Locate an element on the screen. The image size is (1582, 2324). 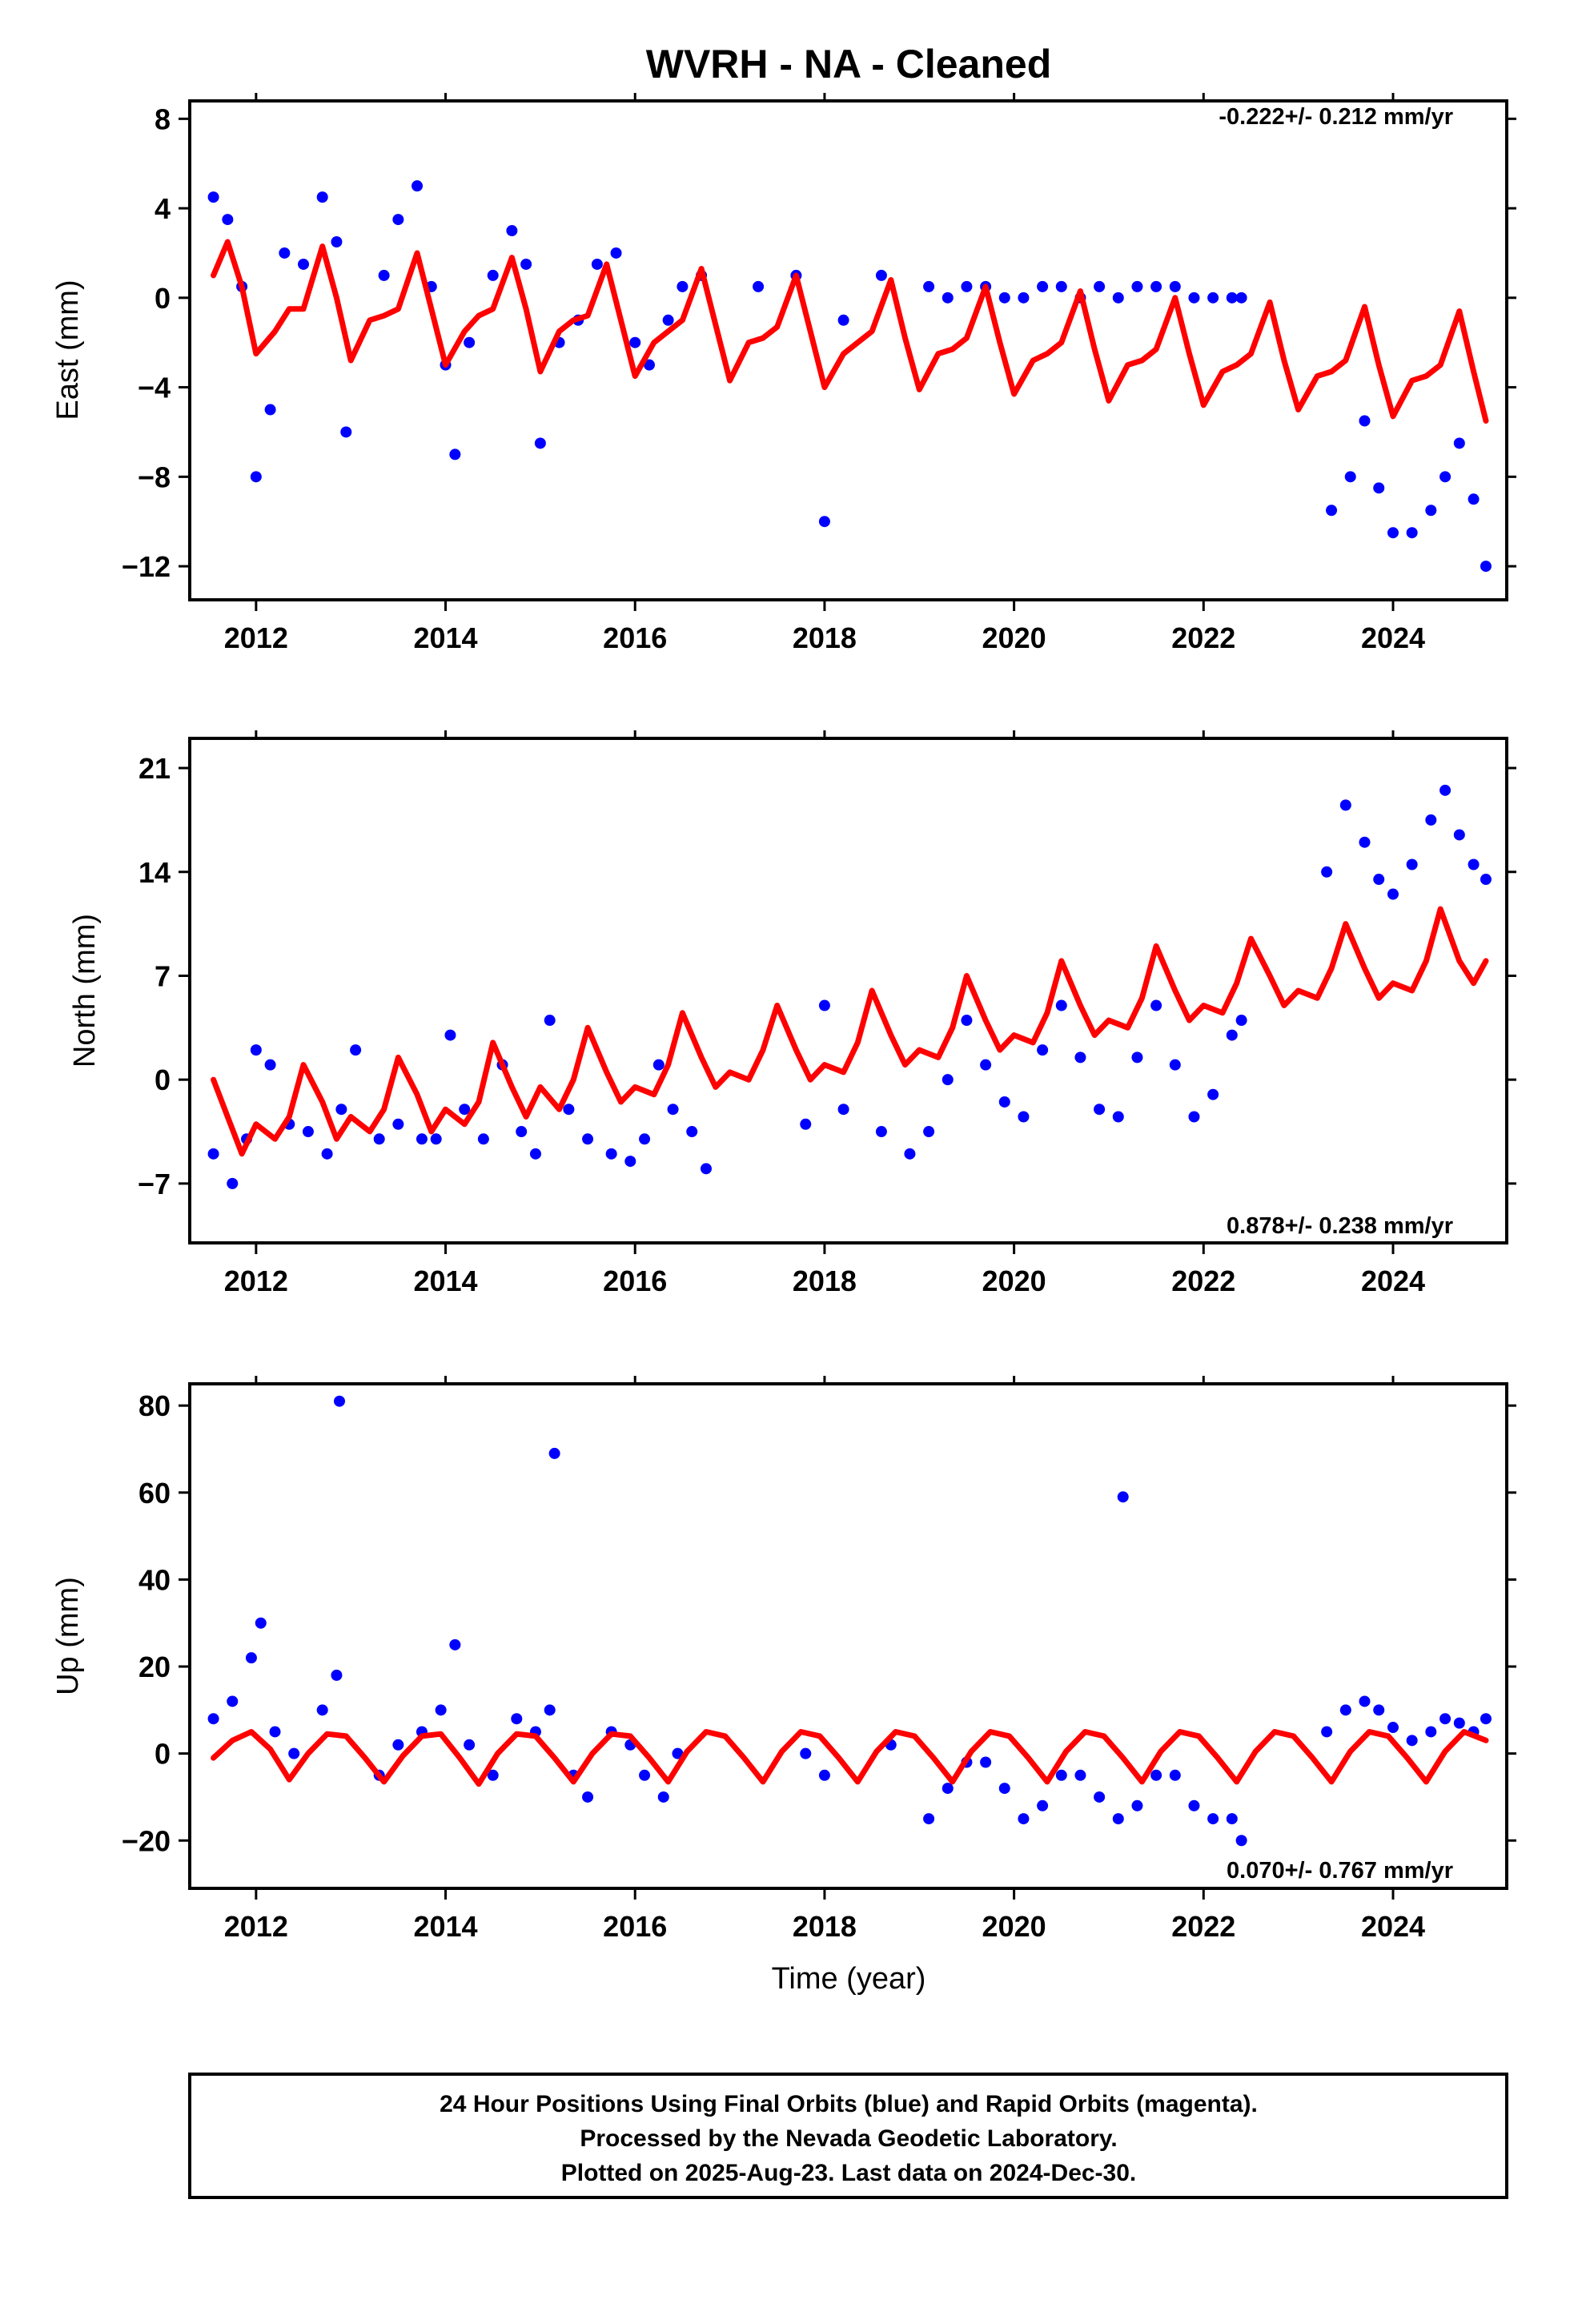
east-y-tick-label: −4 is located at coordinates (154, 388).